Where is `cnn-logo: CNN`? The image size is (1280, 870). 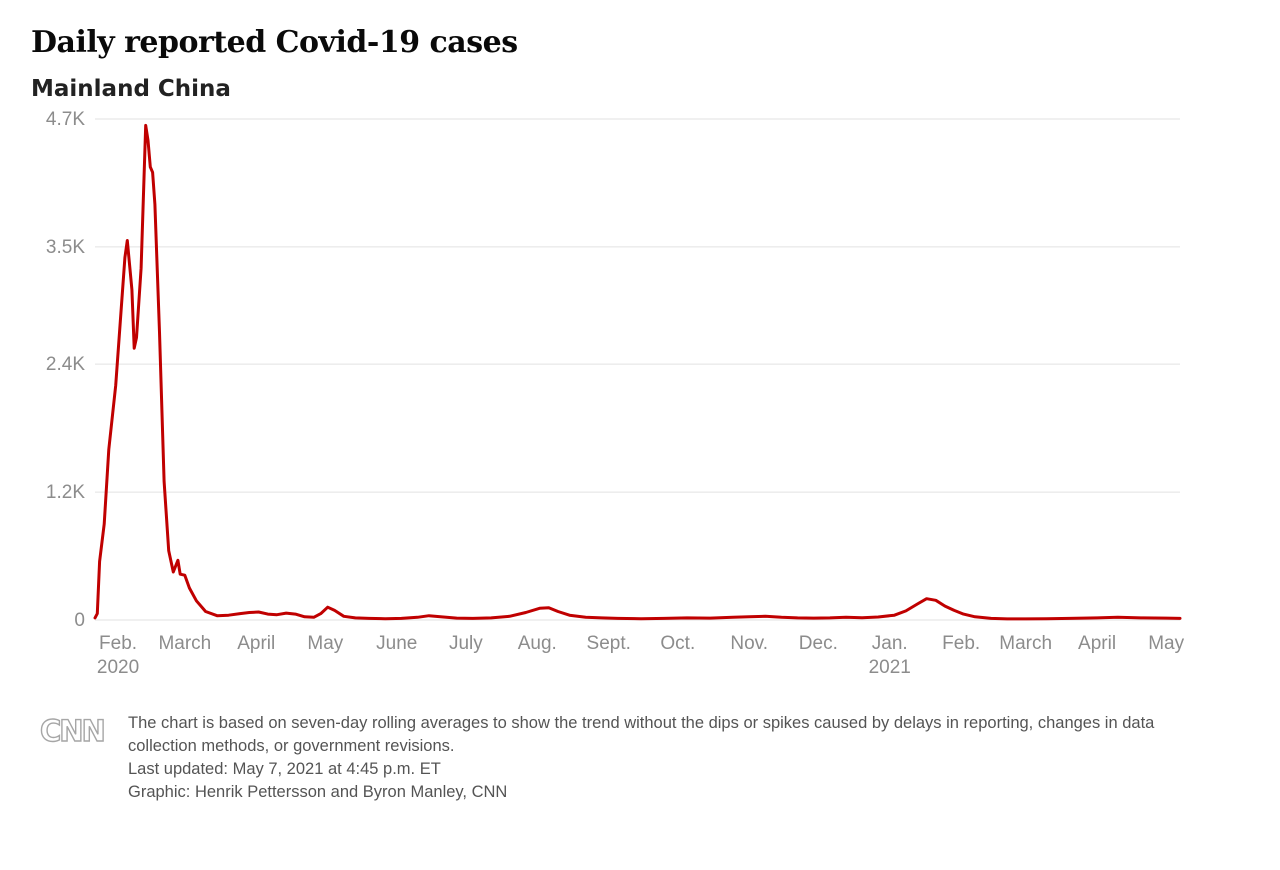 cnn-logo: CNN is located at coordinates (73, 734).